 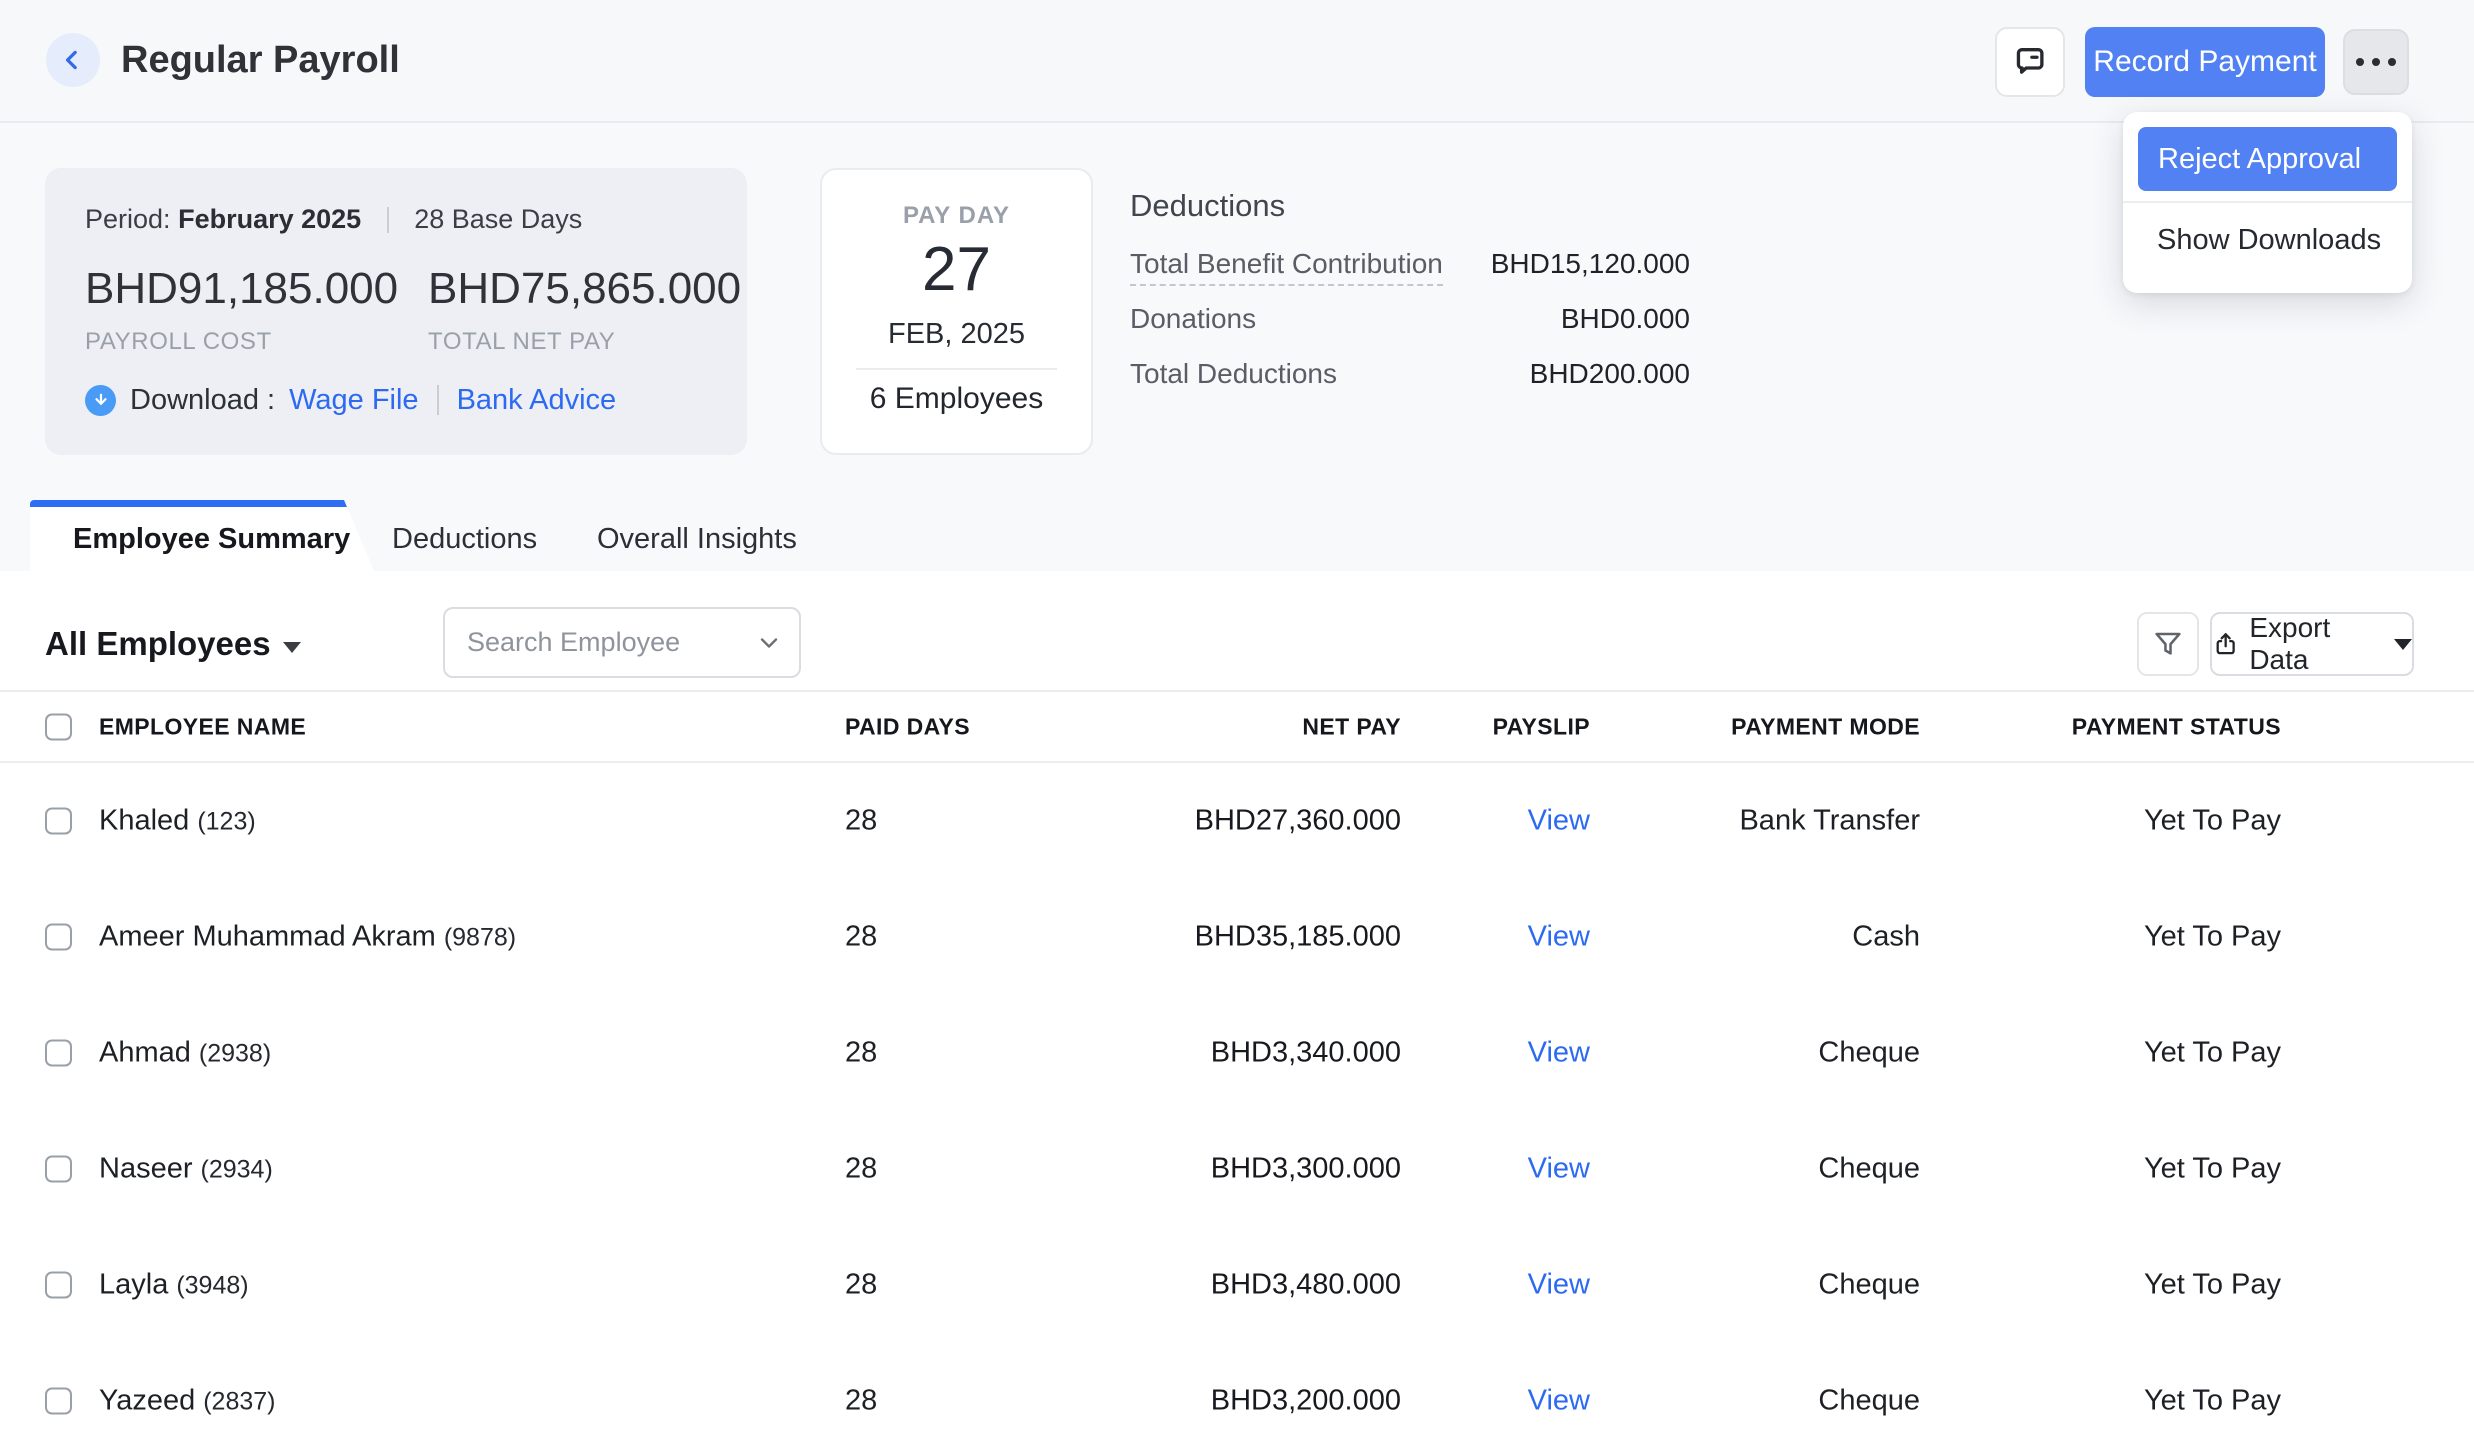 I want to click on net-pay-cell: BHD3,200.000, so click(x=1305, y=1400).